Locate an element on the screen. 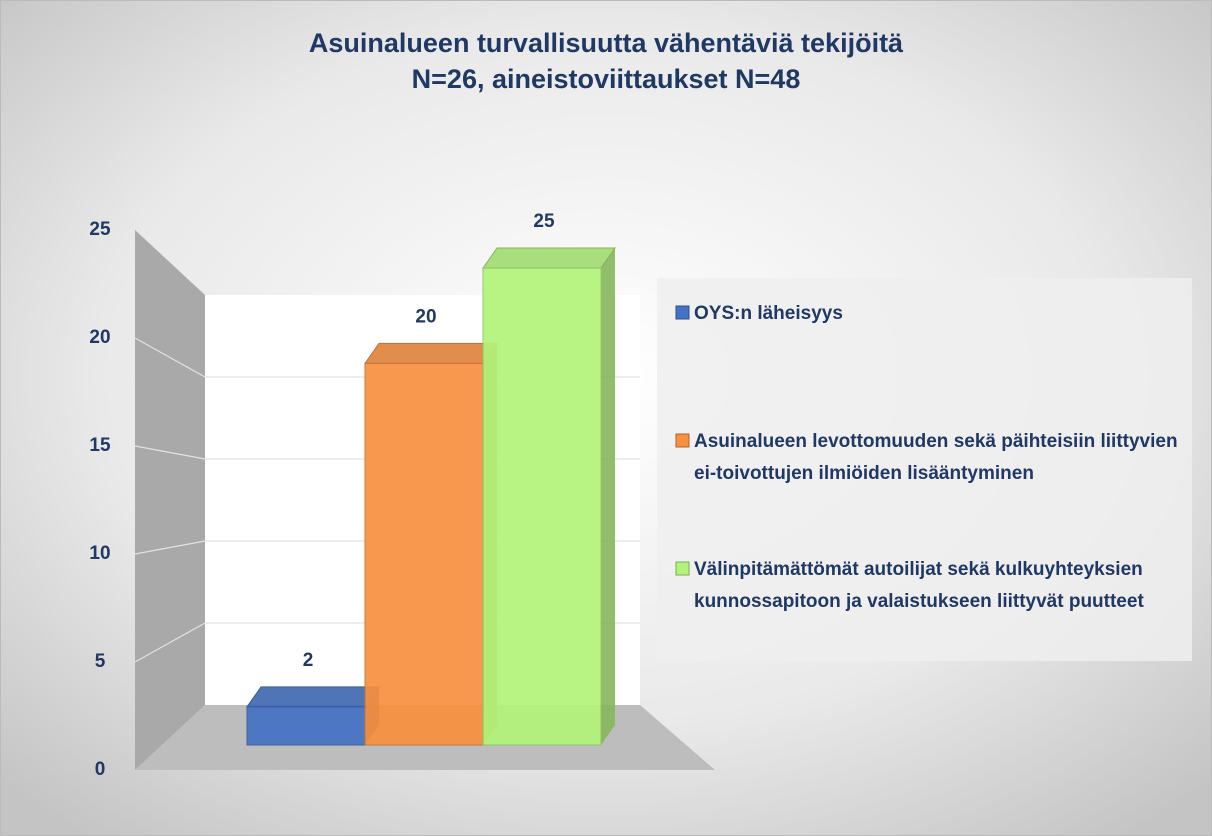  legend-entry: OYS:n läheisyys is located at coordinates (768, 313).